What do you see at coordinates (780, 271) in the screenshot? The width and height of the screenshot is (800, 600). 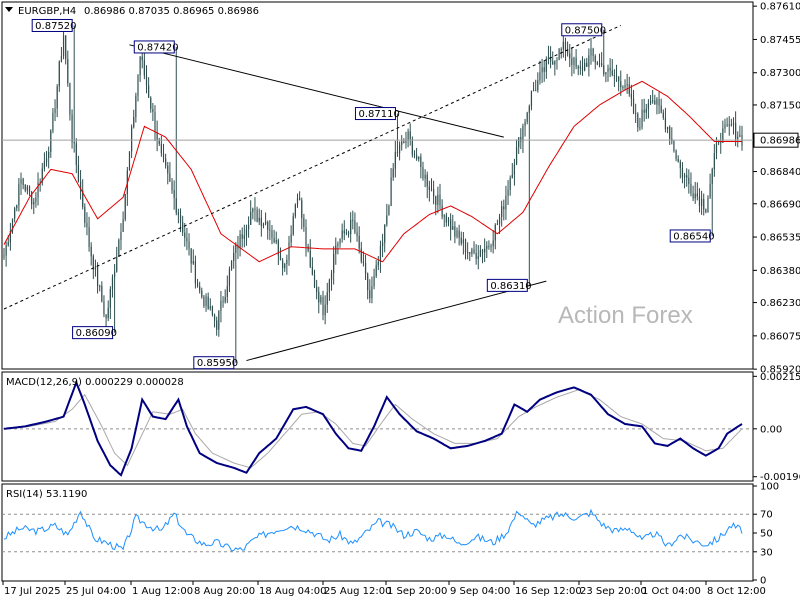 I see `price-axis-label: 0.86380` at bounding box center [780, 271].